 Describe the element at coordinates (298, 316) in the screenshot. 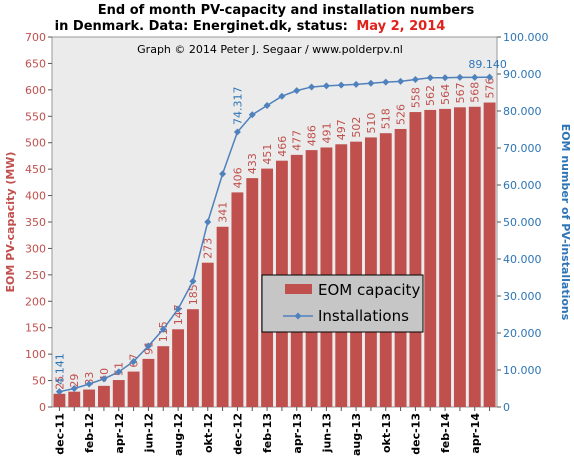

I see `legend-diamond-marker` at that location.